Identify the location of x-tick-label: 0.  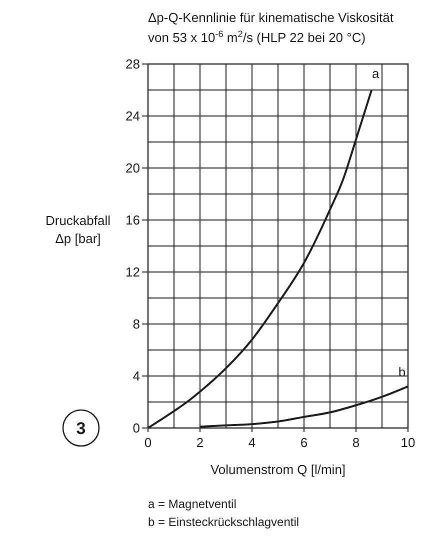
(148, 442).